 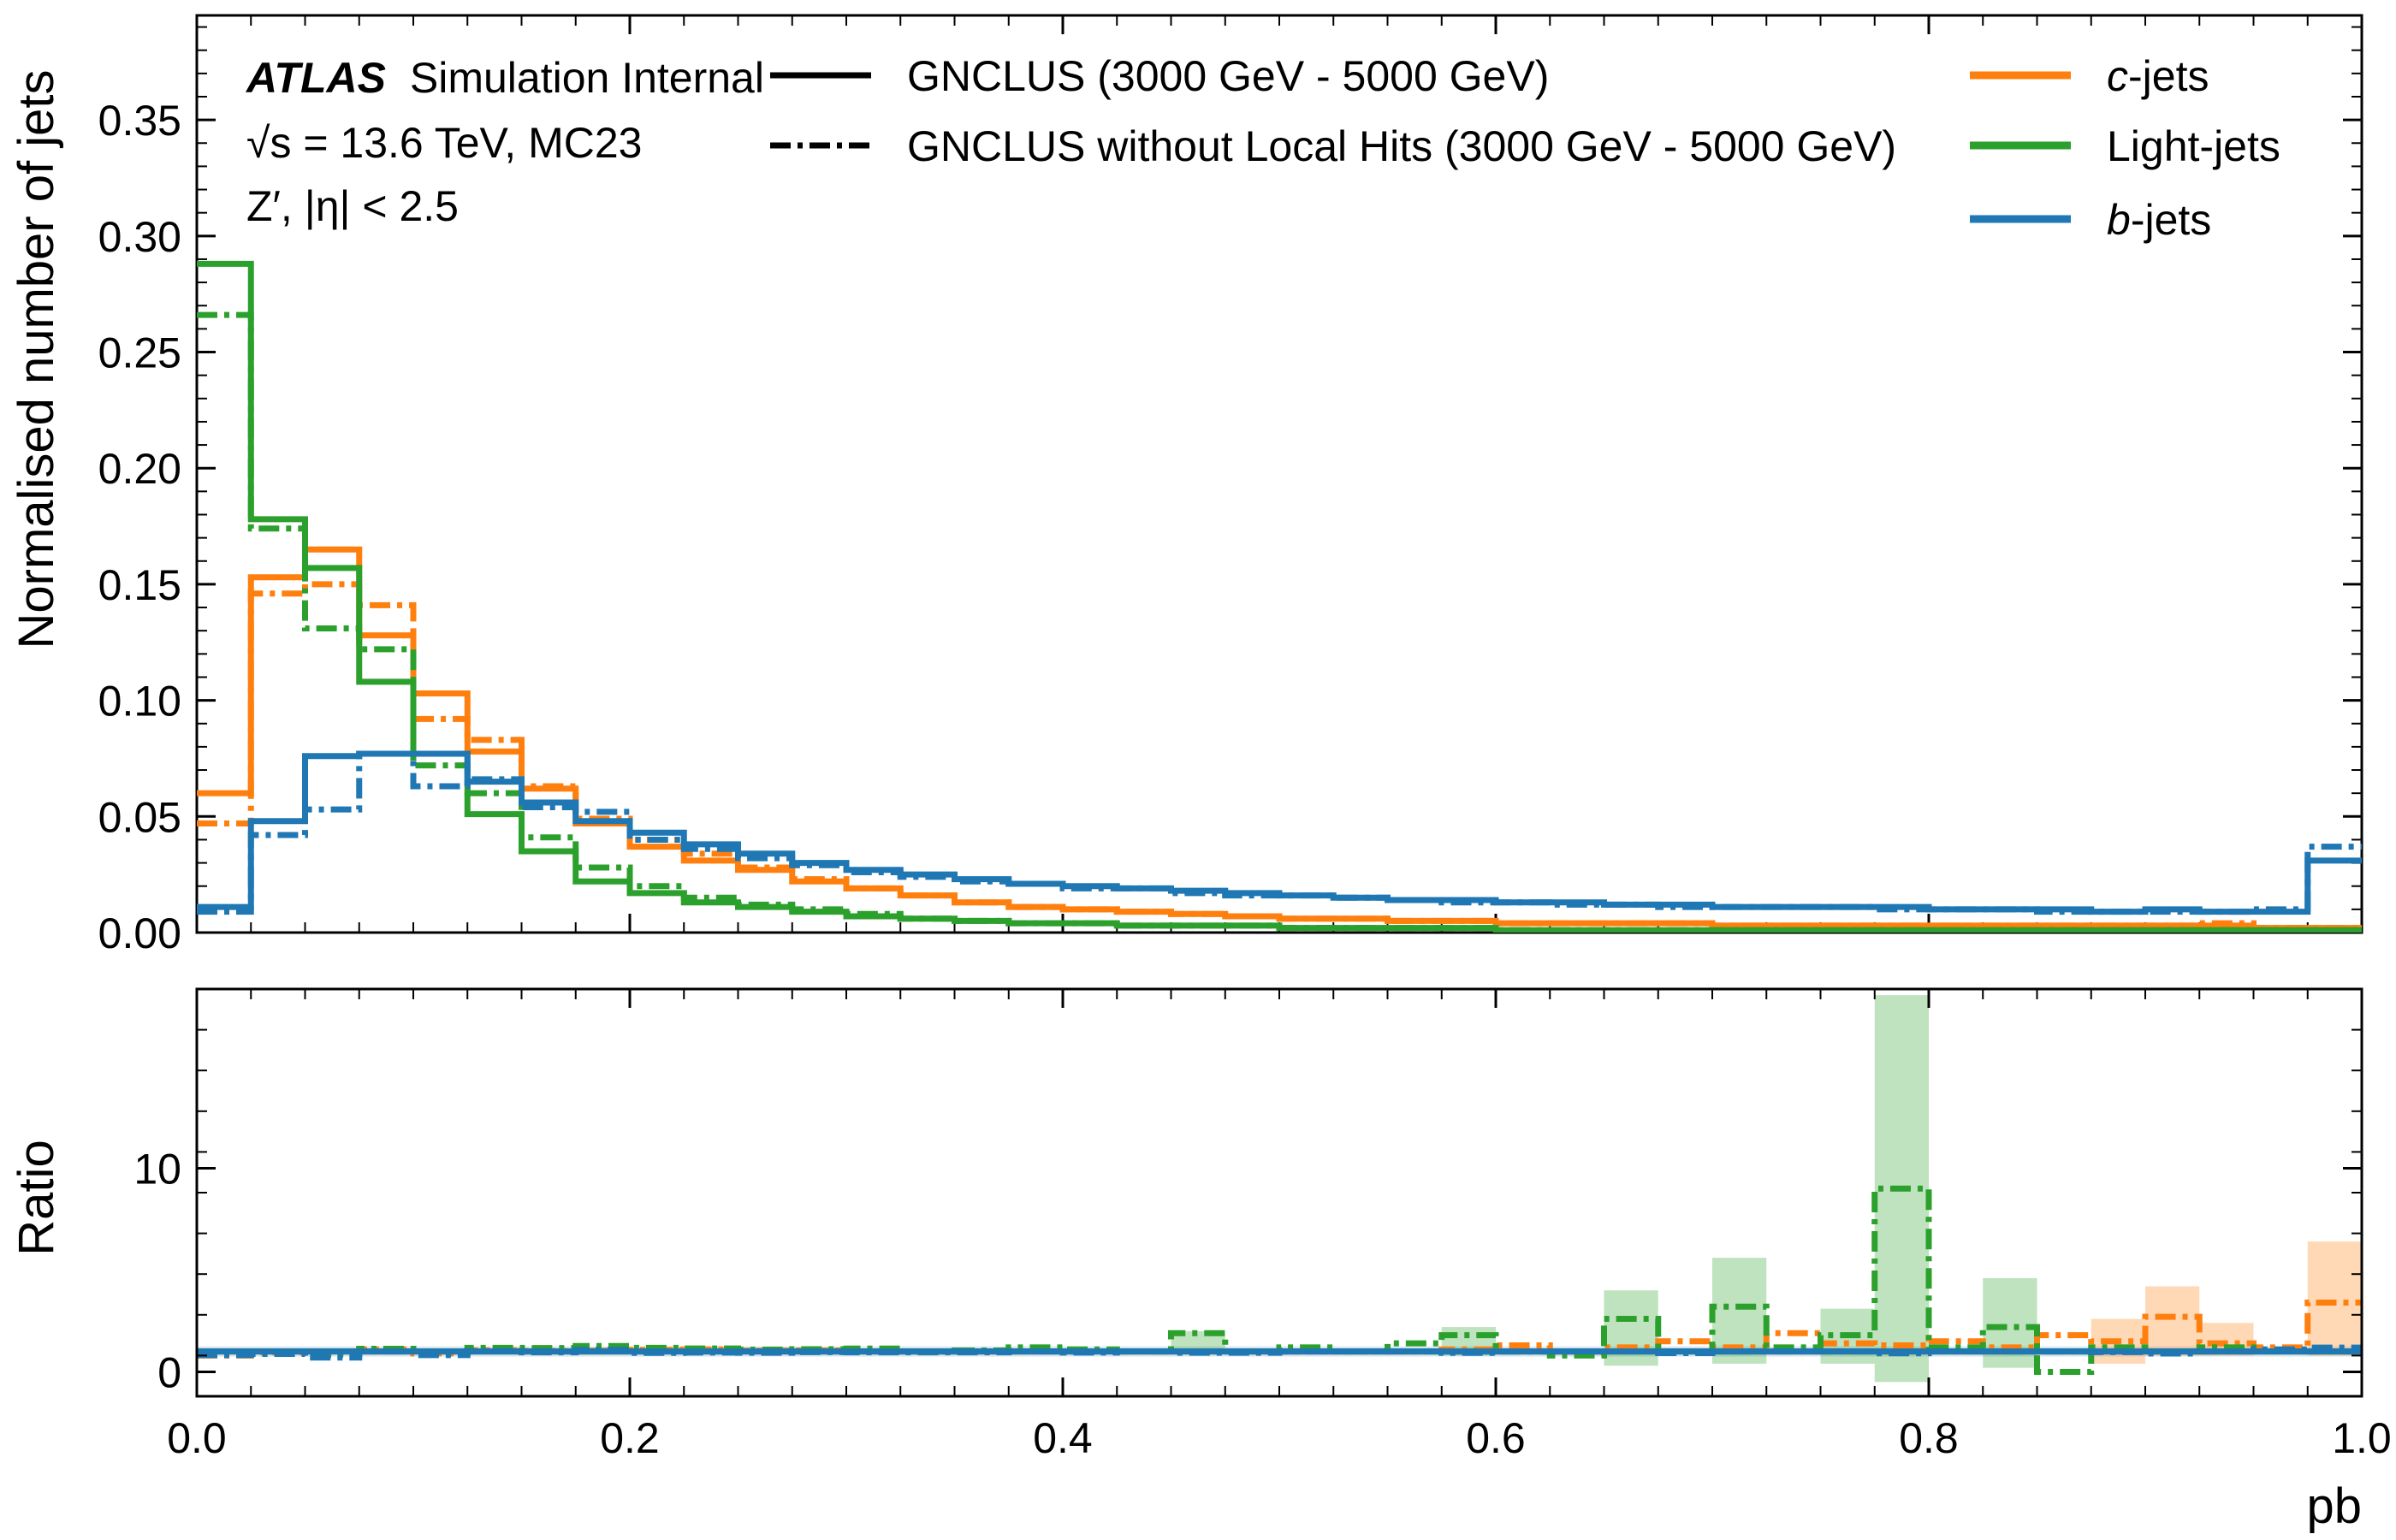 I want to click on y-tick-label: 0.10, so click(x=140, y=702).